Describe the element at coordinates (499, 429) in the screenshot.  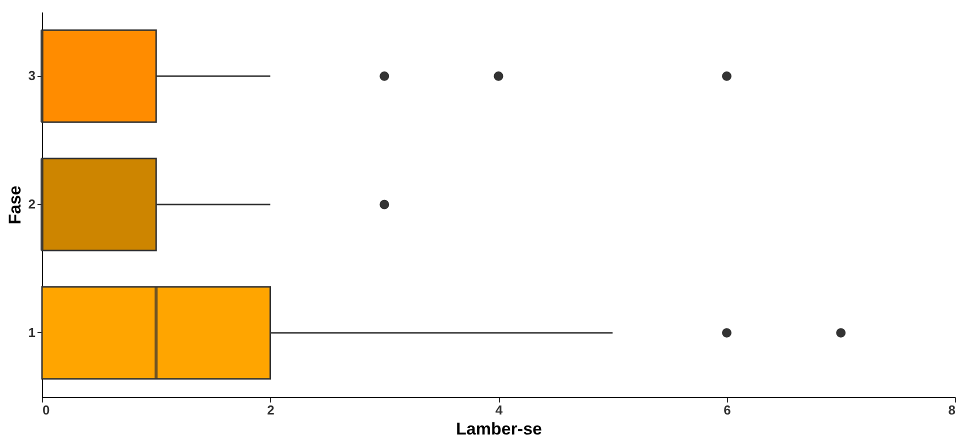
I see `x-axis-title: Lamber-se` at that location.